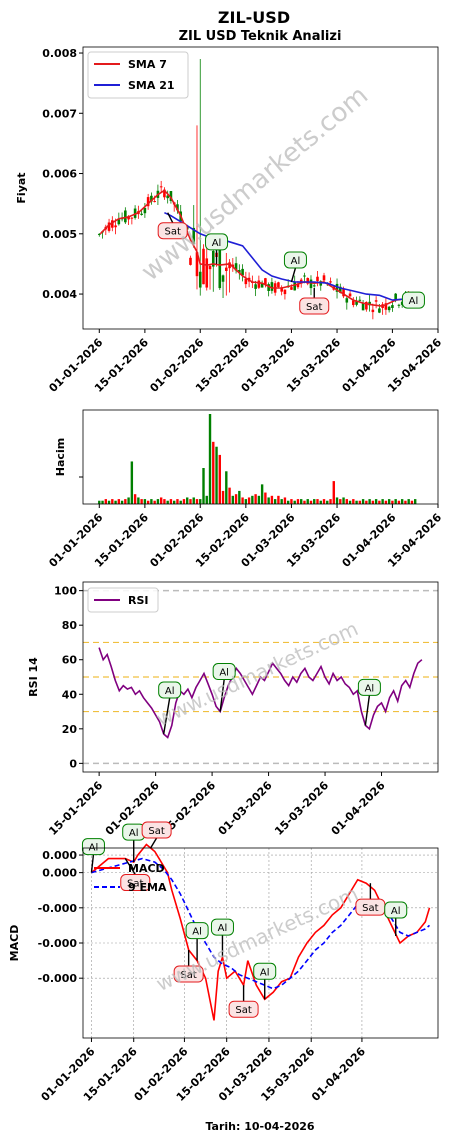 The width and height of the screenshot is (456, 1142). Describe the element at coordinates (14, 943) in the screenshot. I see `macd-ylabel: MACD` at that location.